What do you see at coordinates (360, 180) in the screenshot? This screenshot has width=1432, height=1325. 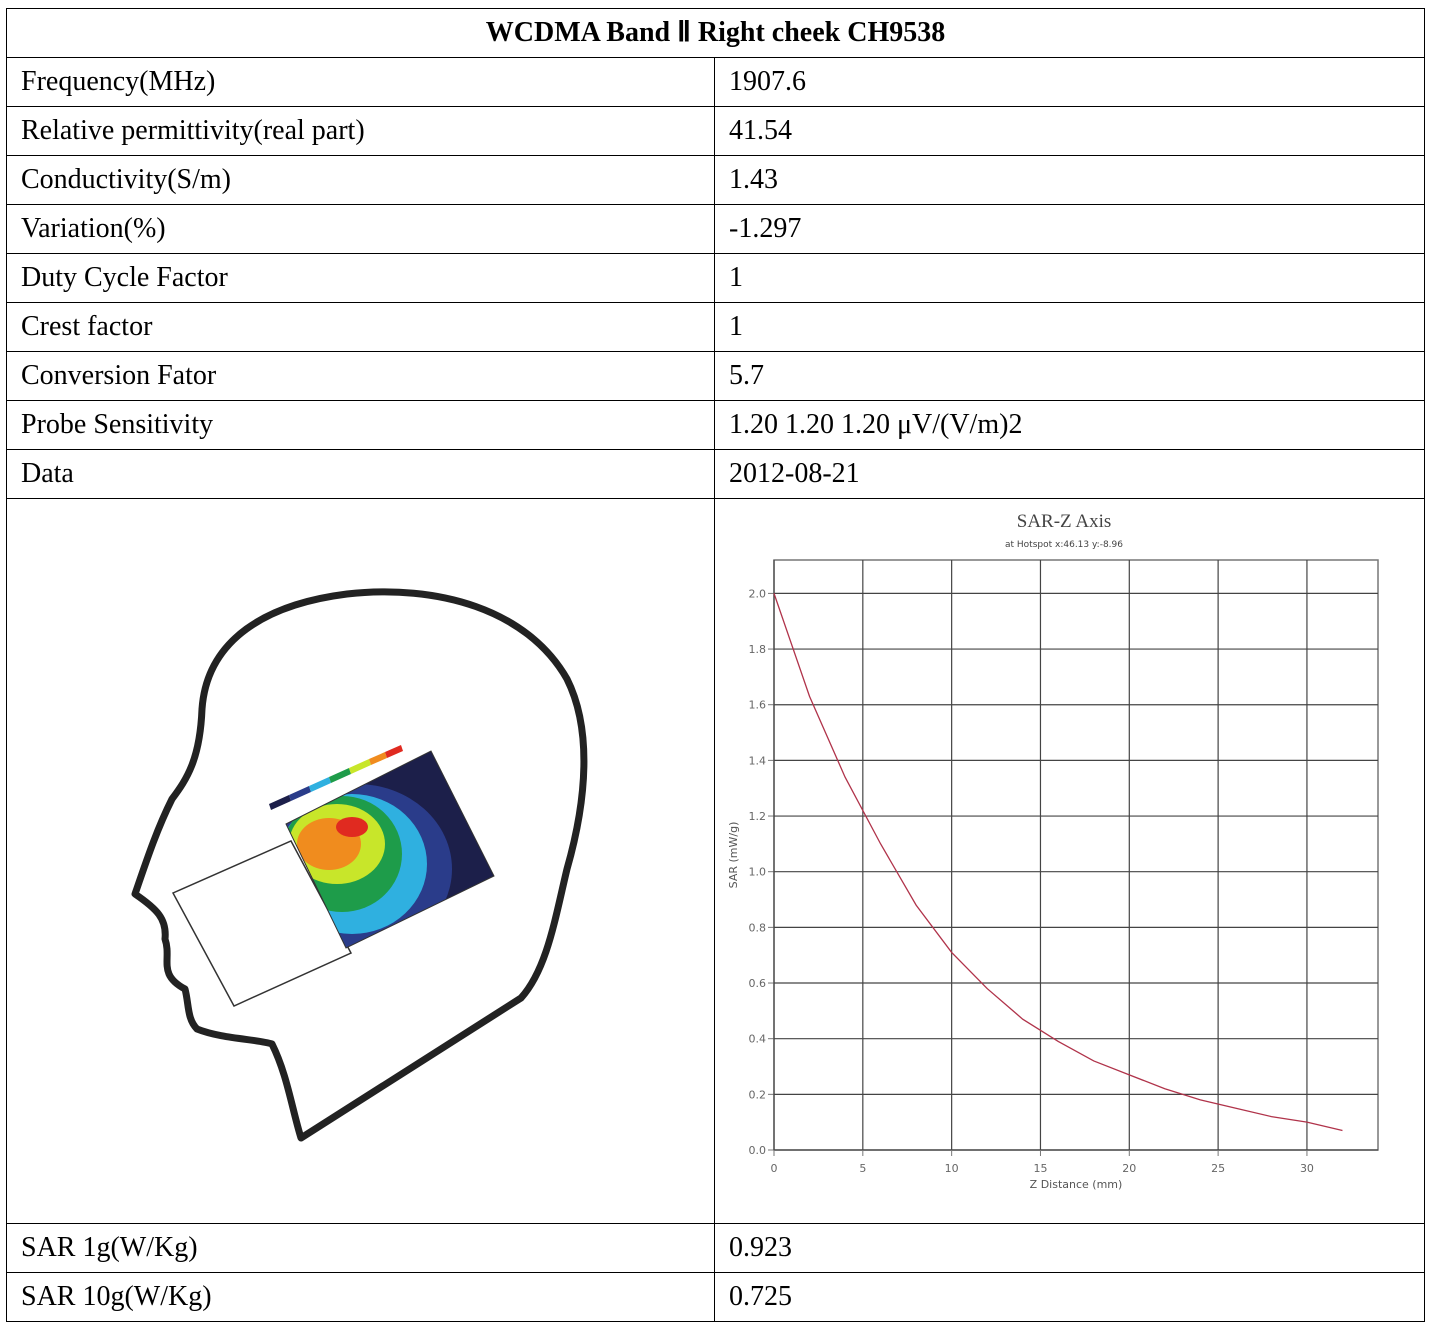 I see `label-cell: Conductivity(S/m)` at bounding box center [360, 180].